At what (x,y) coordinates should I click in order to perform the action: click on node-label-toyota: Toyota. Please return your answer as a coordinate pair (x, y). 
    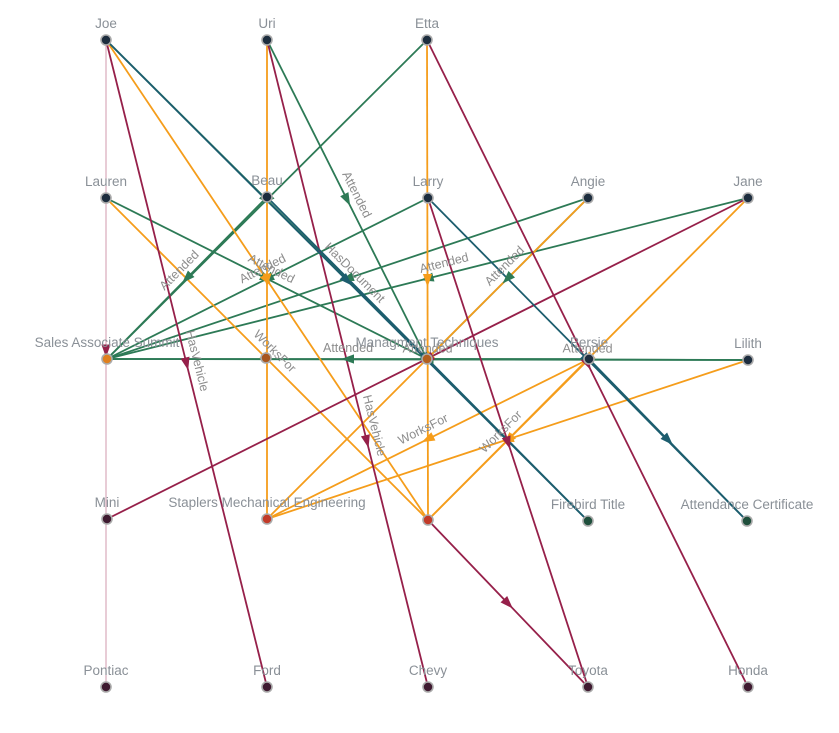
    Looking at the image, I should click on (588, 670).